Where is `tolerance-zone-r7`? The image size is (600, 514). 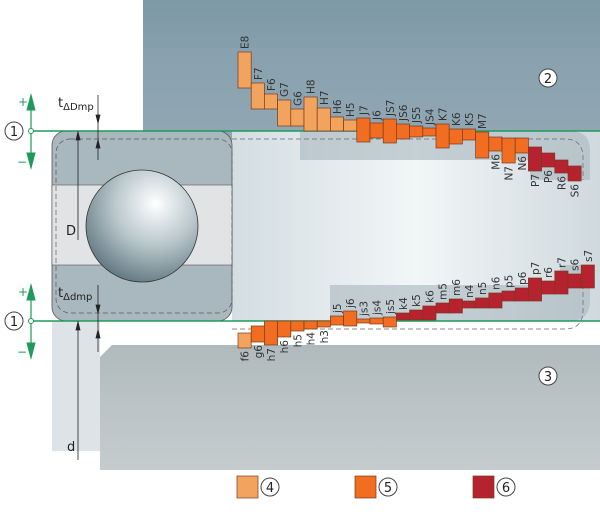 tolerance-zone-r7 is located at coordinates (561, 282).